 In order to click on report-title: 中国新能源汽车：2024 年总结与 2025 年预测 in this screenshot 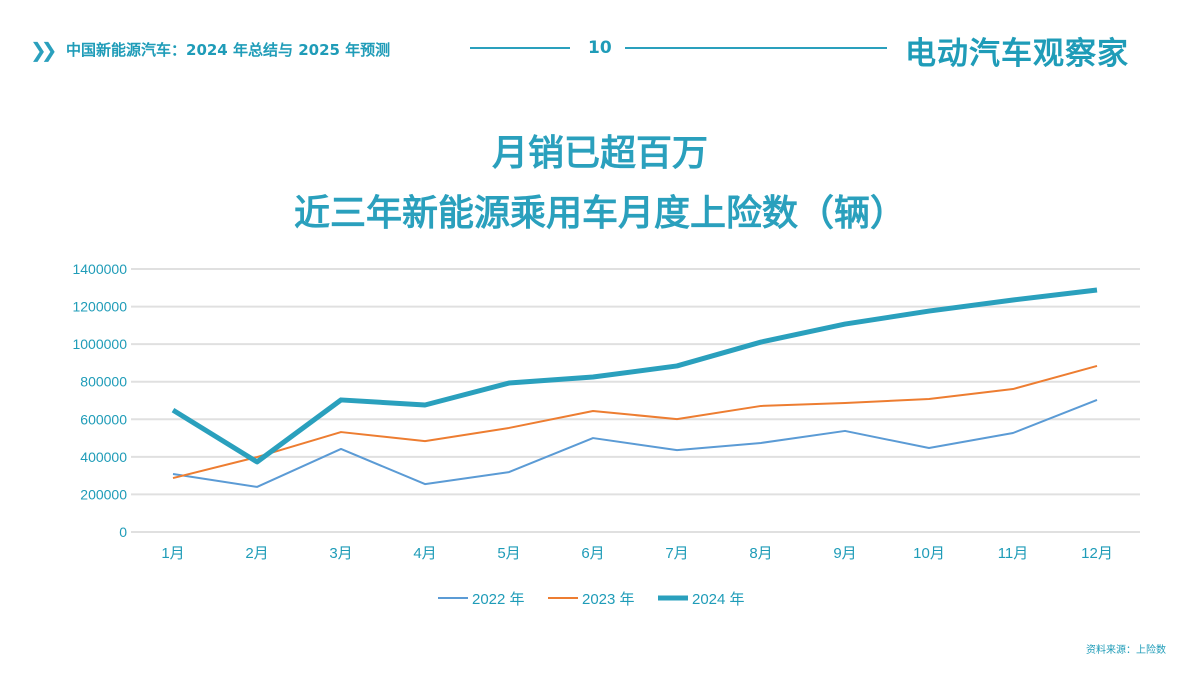, I will do `click(228, 50)`.